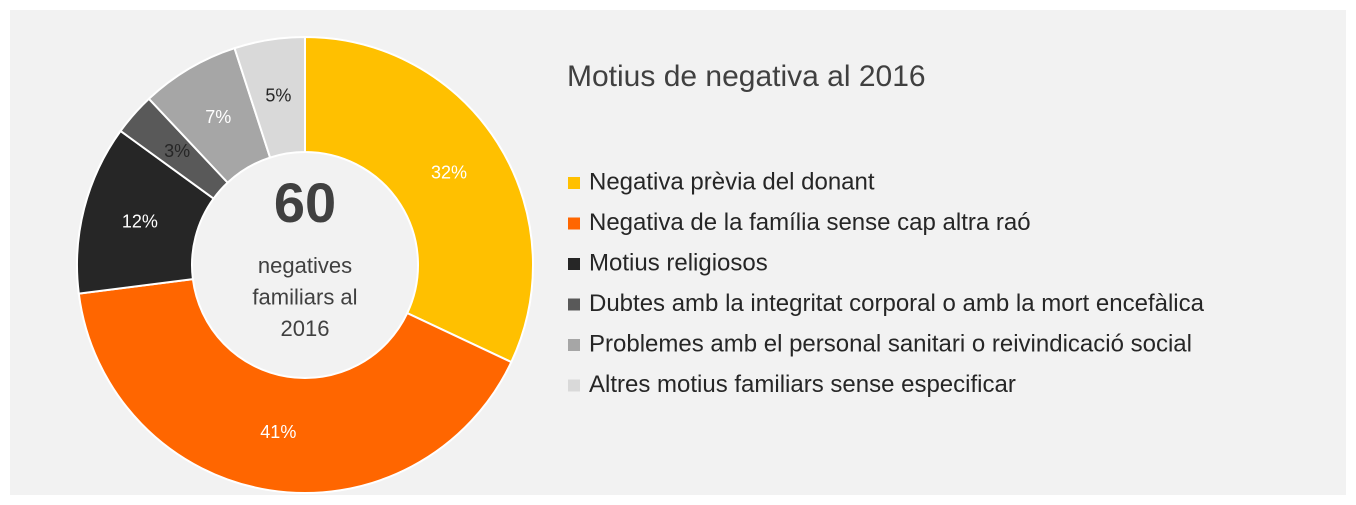 This screenshot has height=505, width=1356. I want to click on center-label: 2016, so click(305, 328).